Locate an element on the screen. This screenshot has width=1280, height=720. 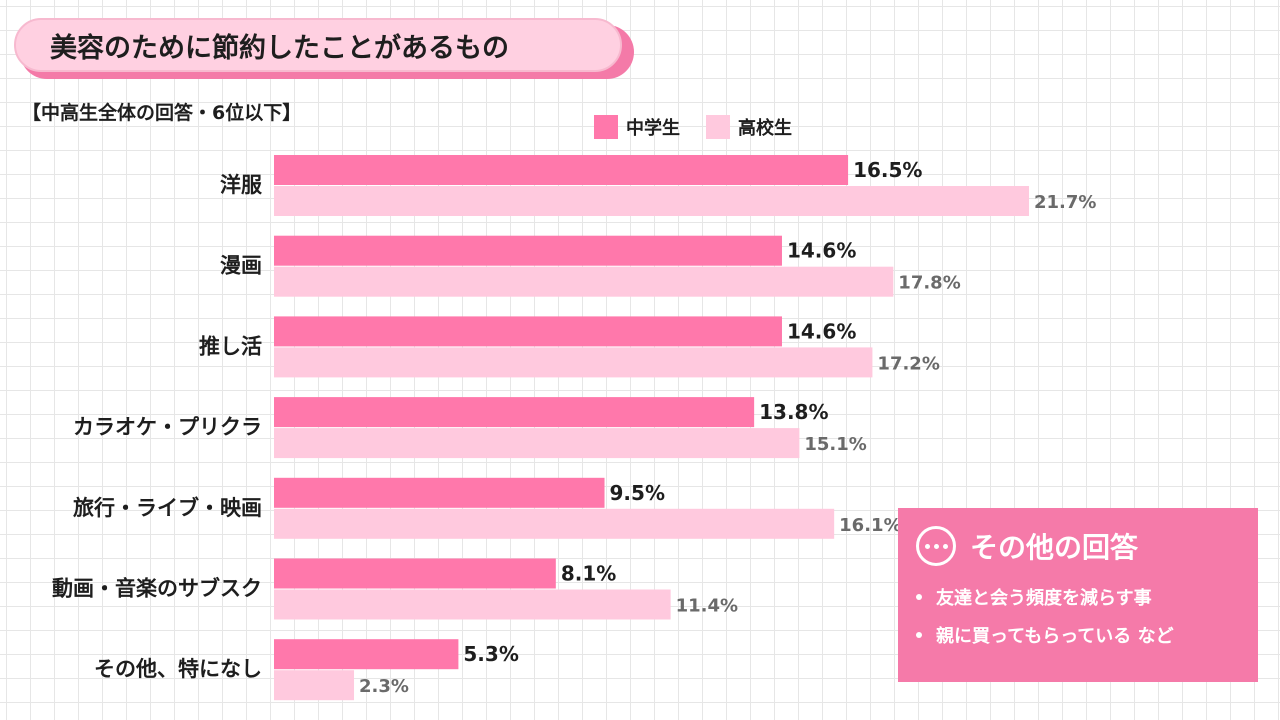
data-label-high-school: 15.1% is located at coordinates (835, 444).